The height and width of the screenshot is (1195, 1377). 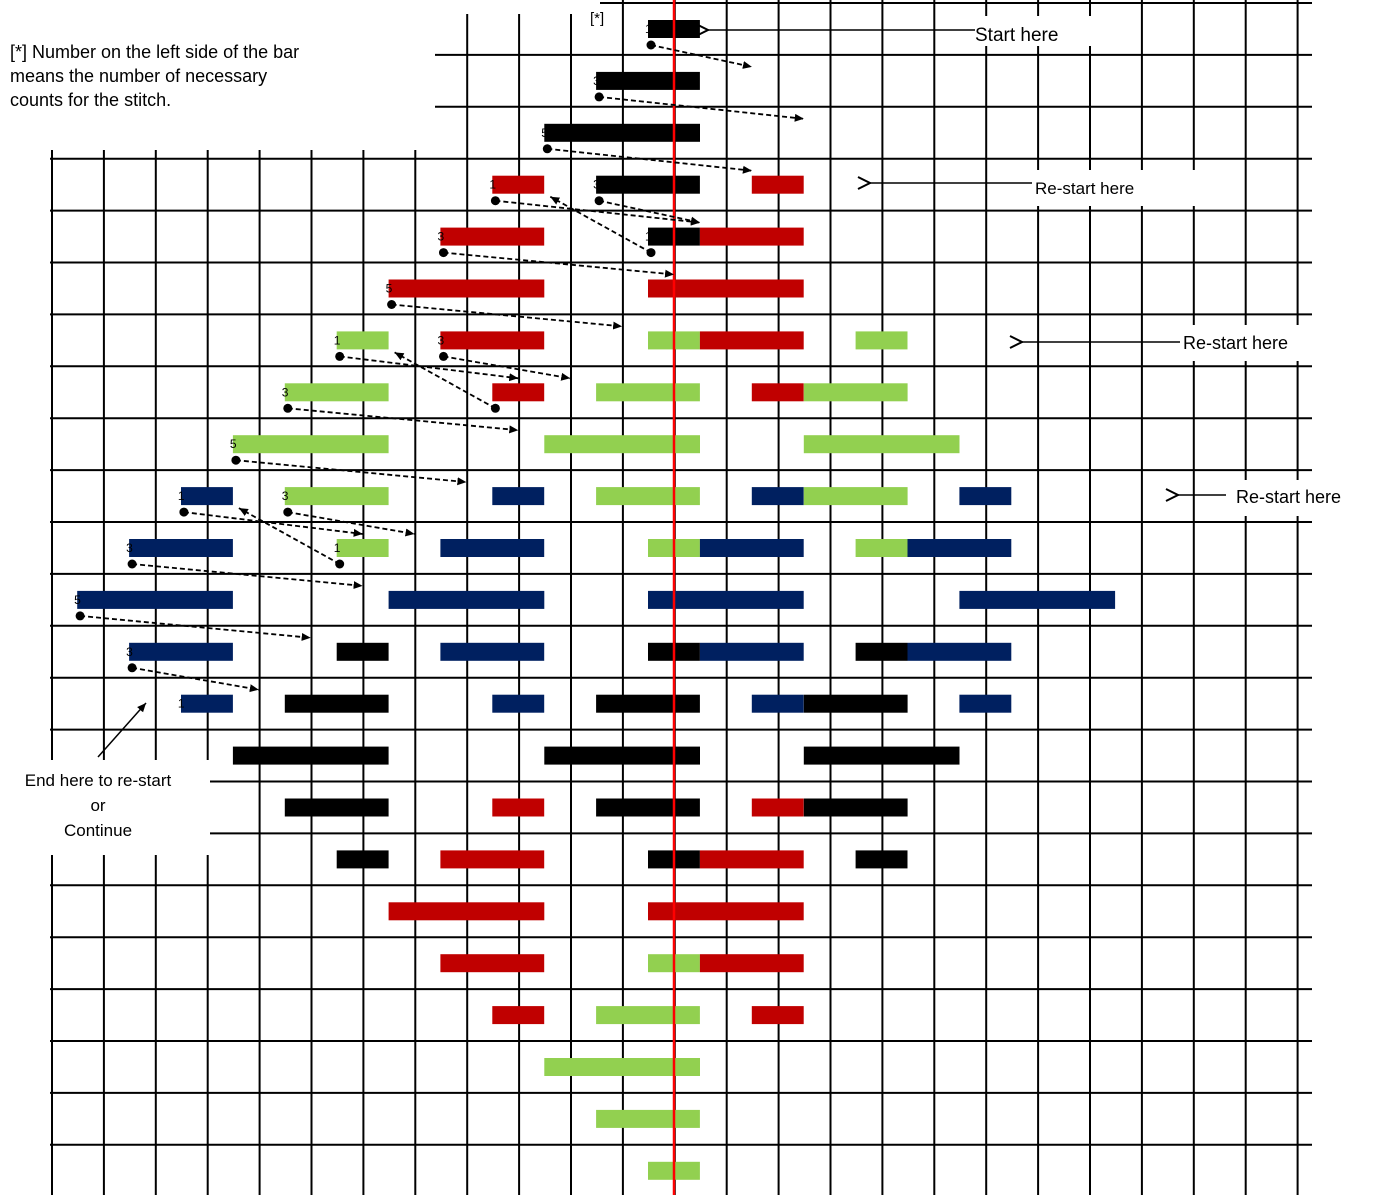 What do you see at coordinates (1016, 35) in the screenshot?
I see `start-here-label: Start here` at bounding box center [1016, 35].